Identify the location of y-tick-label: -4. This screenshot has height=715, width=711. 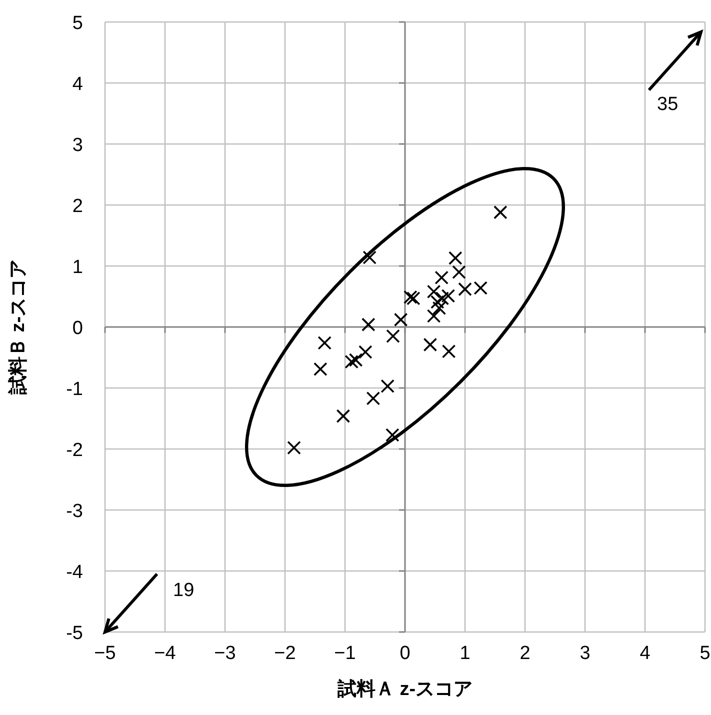
(75, 572).